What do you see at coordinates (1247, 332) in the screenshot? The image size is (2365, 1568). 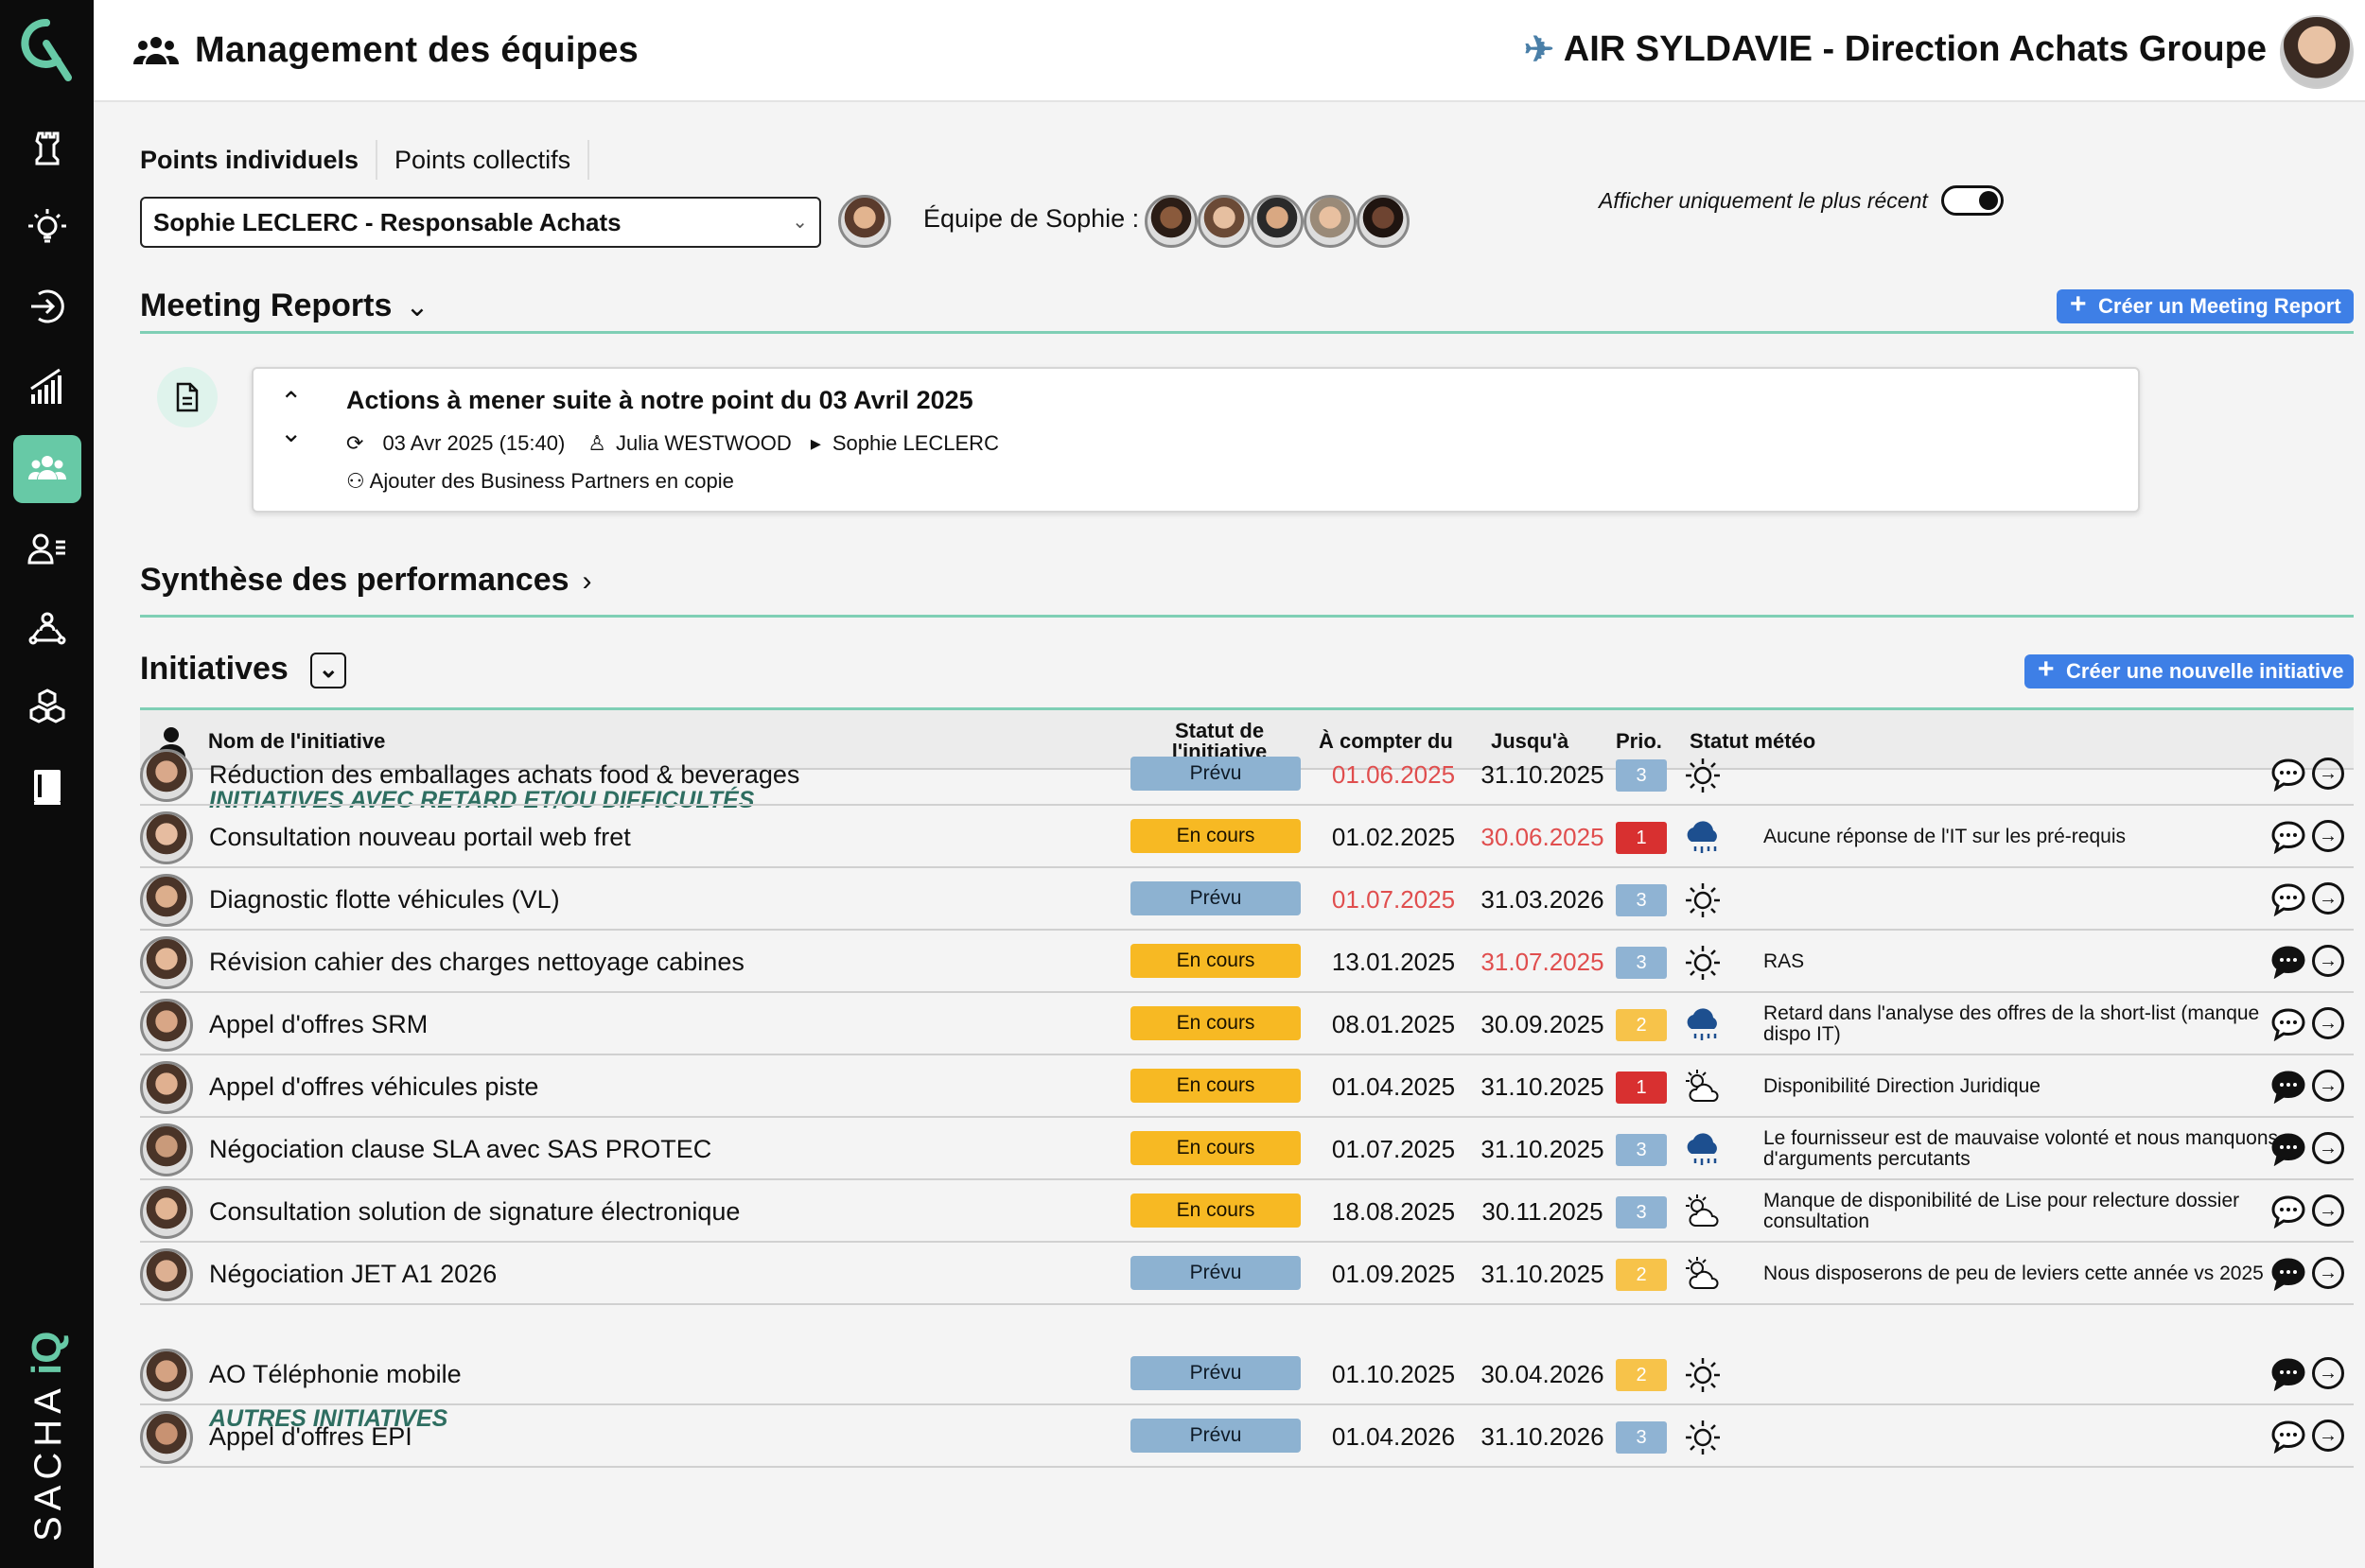 I see `divider` at bounding box center [1247, 332].